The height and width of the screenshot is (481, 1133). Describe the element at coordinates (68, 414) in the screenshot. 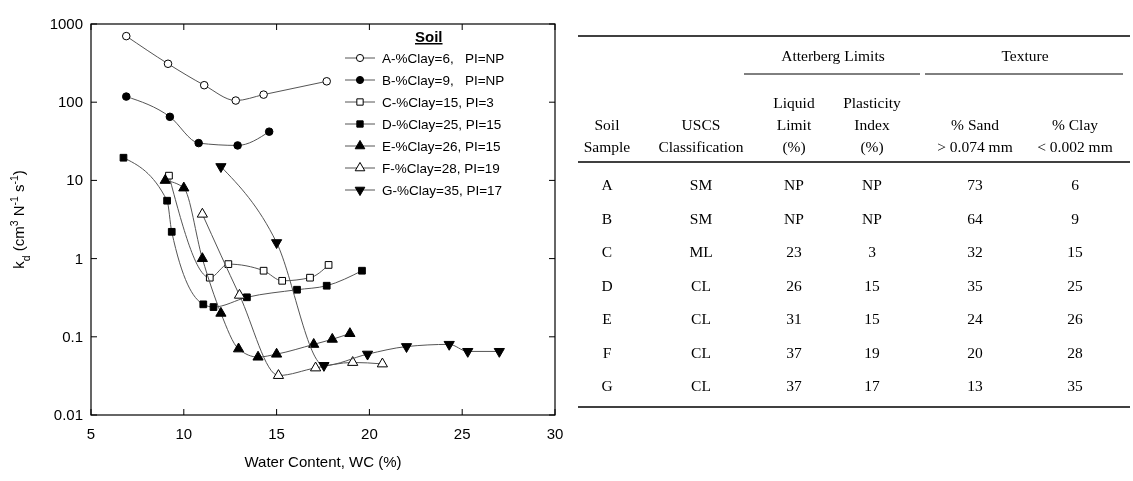

I see `y-tick-label: 0.01` at that location.